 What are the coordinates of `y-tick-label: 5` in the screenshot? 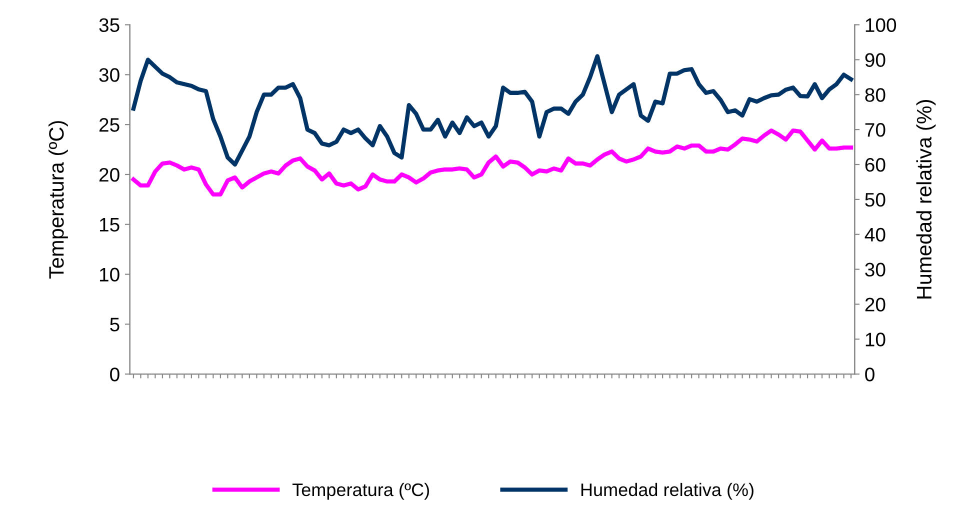 It's located at (115, 325).